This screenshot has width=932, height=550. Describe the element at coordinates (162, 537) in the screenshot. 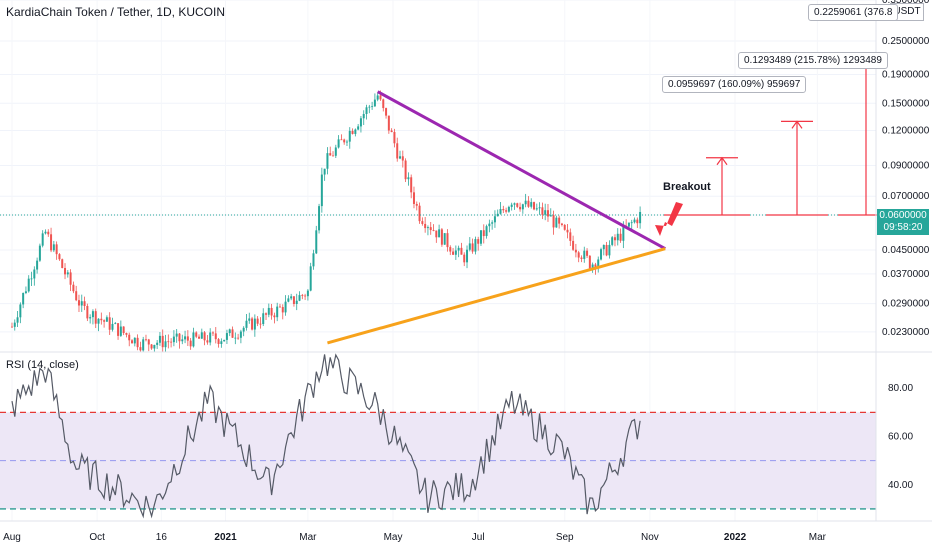

I see `time-tick-label: 16` at that location.